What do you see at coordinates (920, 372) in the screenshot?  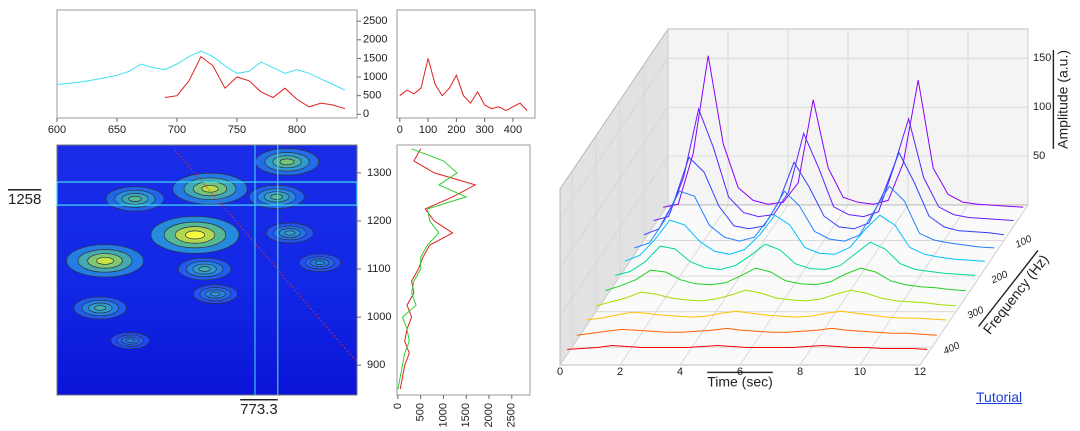 I see `x-tick-label: 12` at bounding box center [920, 372].